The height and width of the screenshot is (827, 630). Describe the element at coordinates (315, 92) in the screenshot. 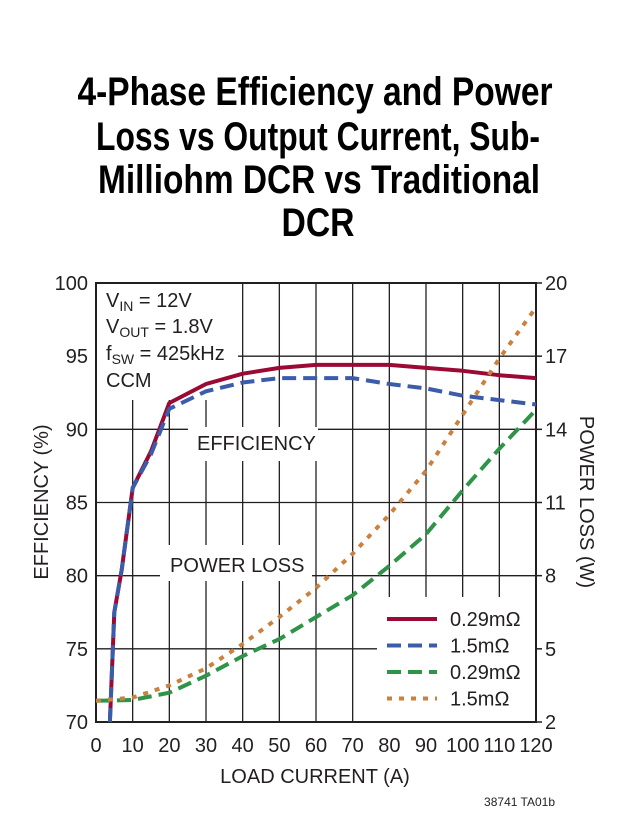

I see `title-line-1: 4-Phase Efficiency and Power` at that location.